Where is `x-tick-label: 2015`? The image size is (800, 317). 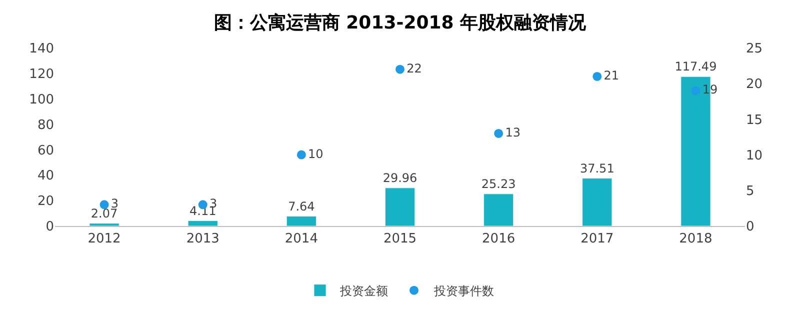 x-tick-label: 2015 is located at coordinates (400, 239).